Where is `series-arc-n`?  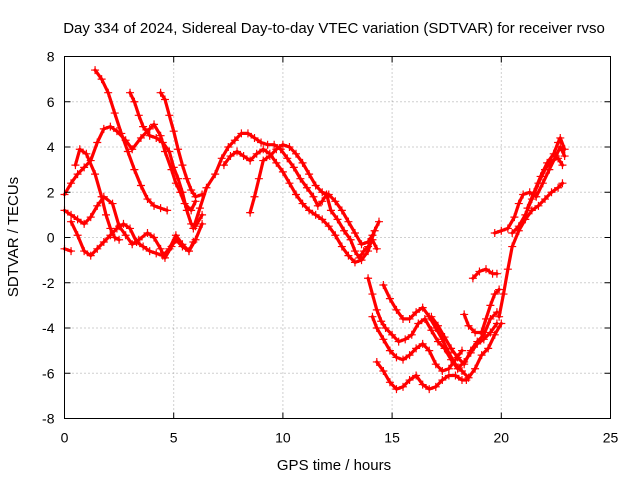
series-arc-n is located at coordinates (442, 331).